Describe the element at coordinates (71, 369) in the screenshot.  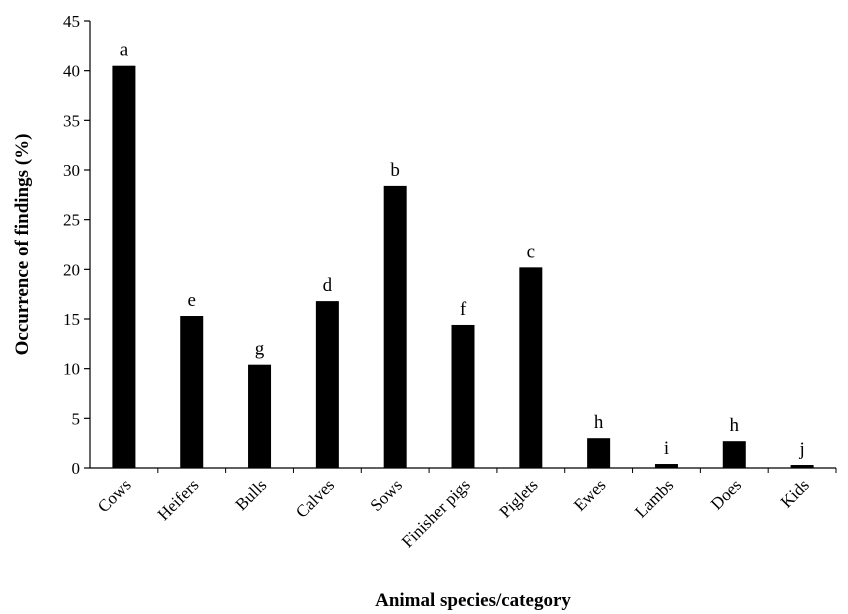
I see `y-tick-label: 10` at that location.